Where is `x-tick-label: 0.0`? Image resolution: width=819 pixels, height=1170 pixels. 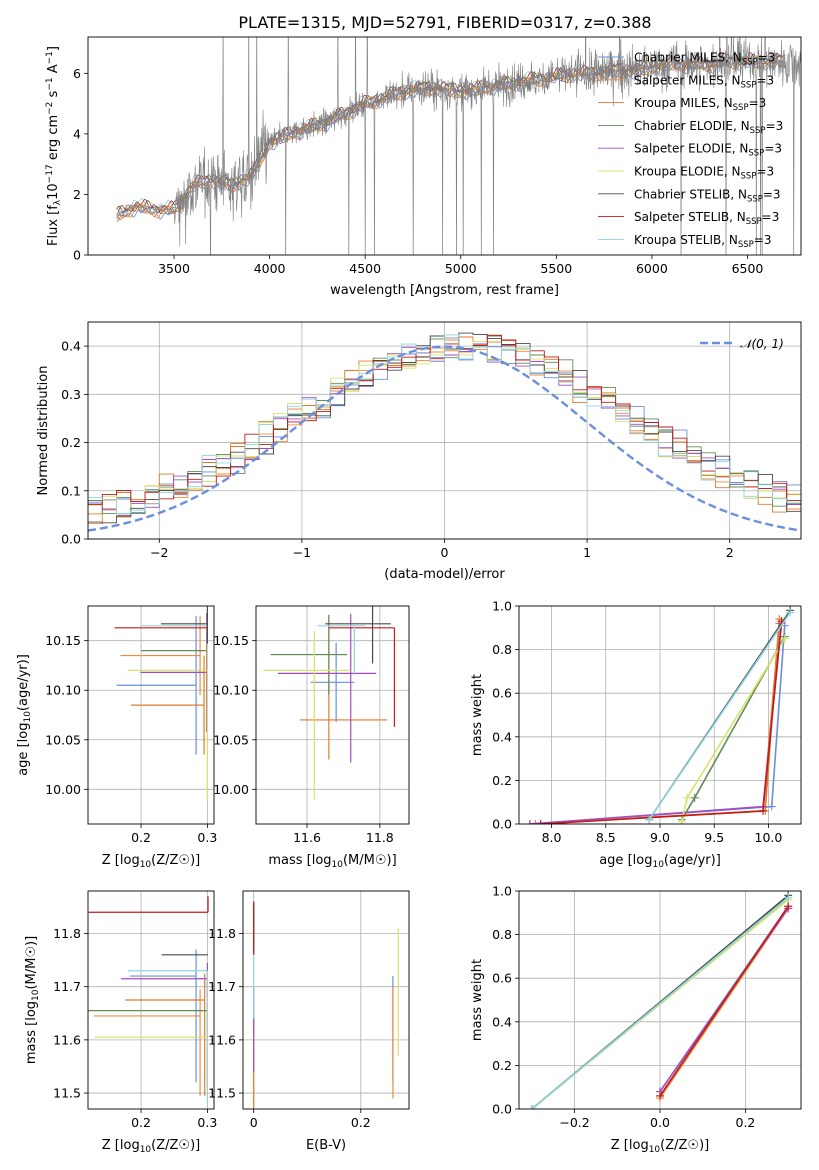 x-tick-label: 0.0 is located at coordinates (660, 1122).